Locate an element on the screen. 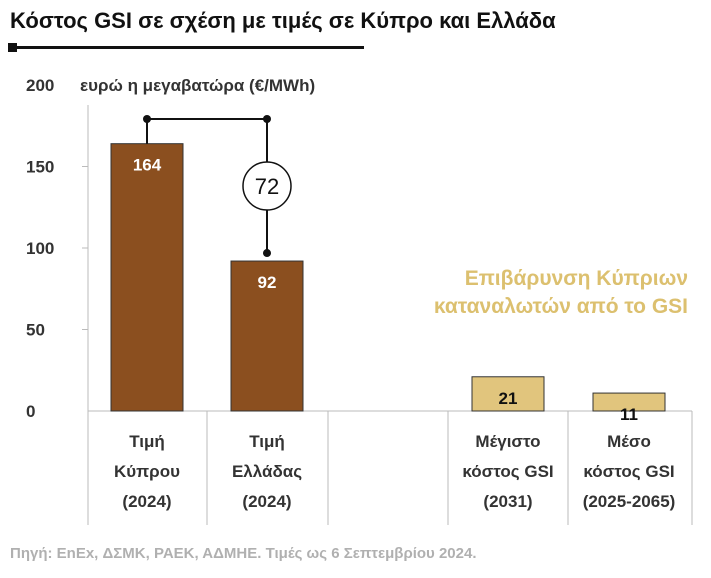 This screenshot has height=578, width=711. title-underline is located at coordinates (187, 47).